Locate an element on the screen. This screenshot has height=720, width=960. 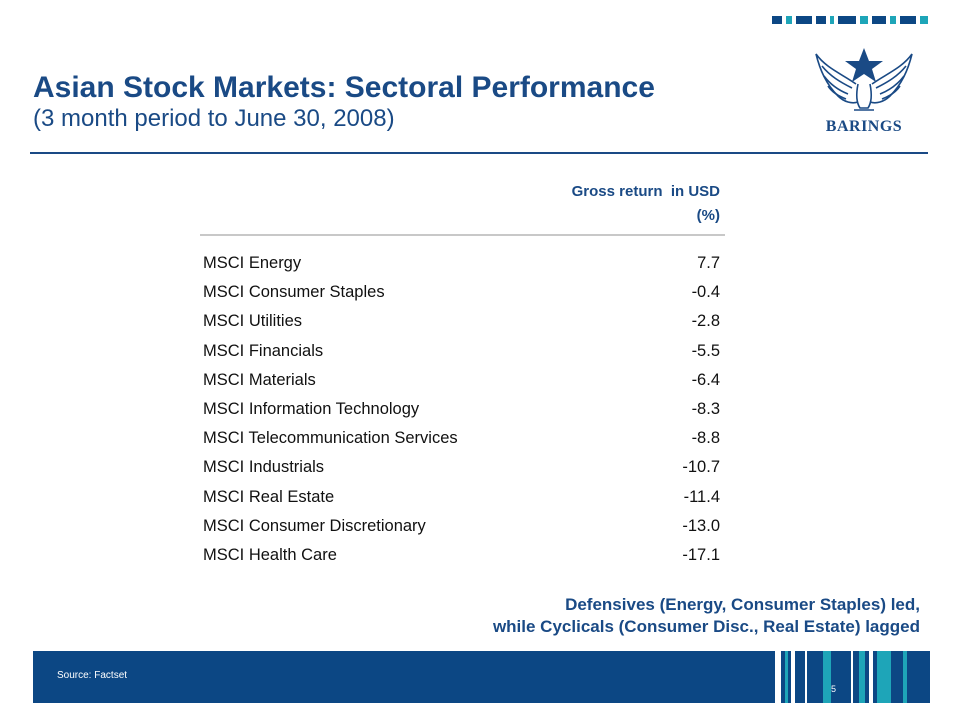
table-row: MSCI Utilities -2.8 is located at coordinates (460, 324).